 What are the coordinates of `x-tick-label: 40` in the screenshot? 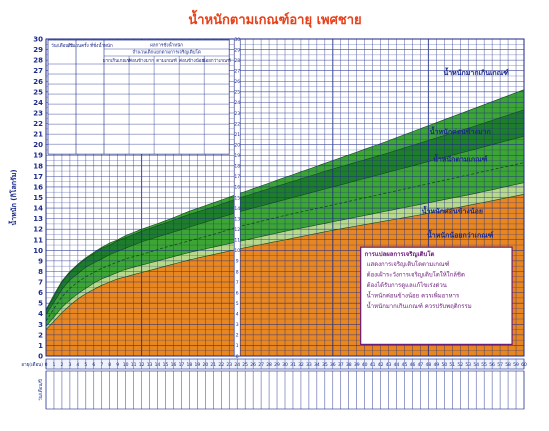 It's located at (365, 365).